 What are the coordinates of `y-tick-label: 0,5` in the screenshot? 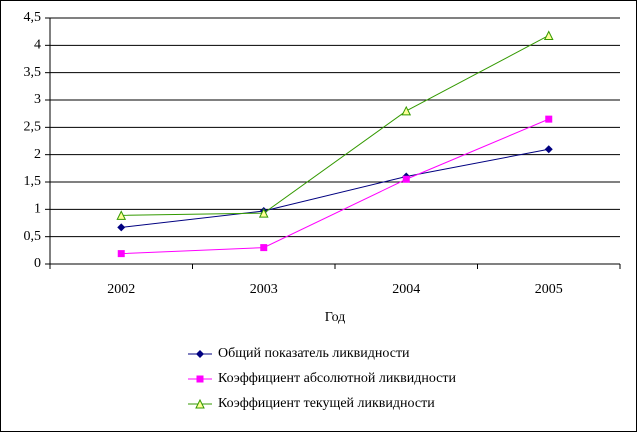 It's located at (33, 236).